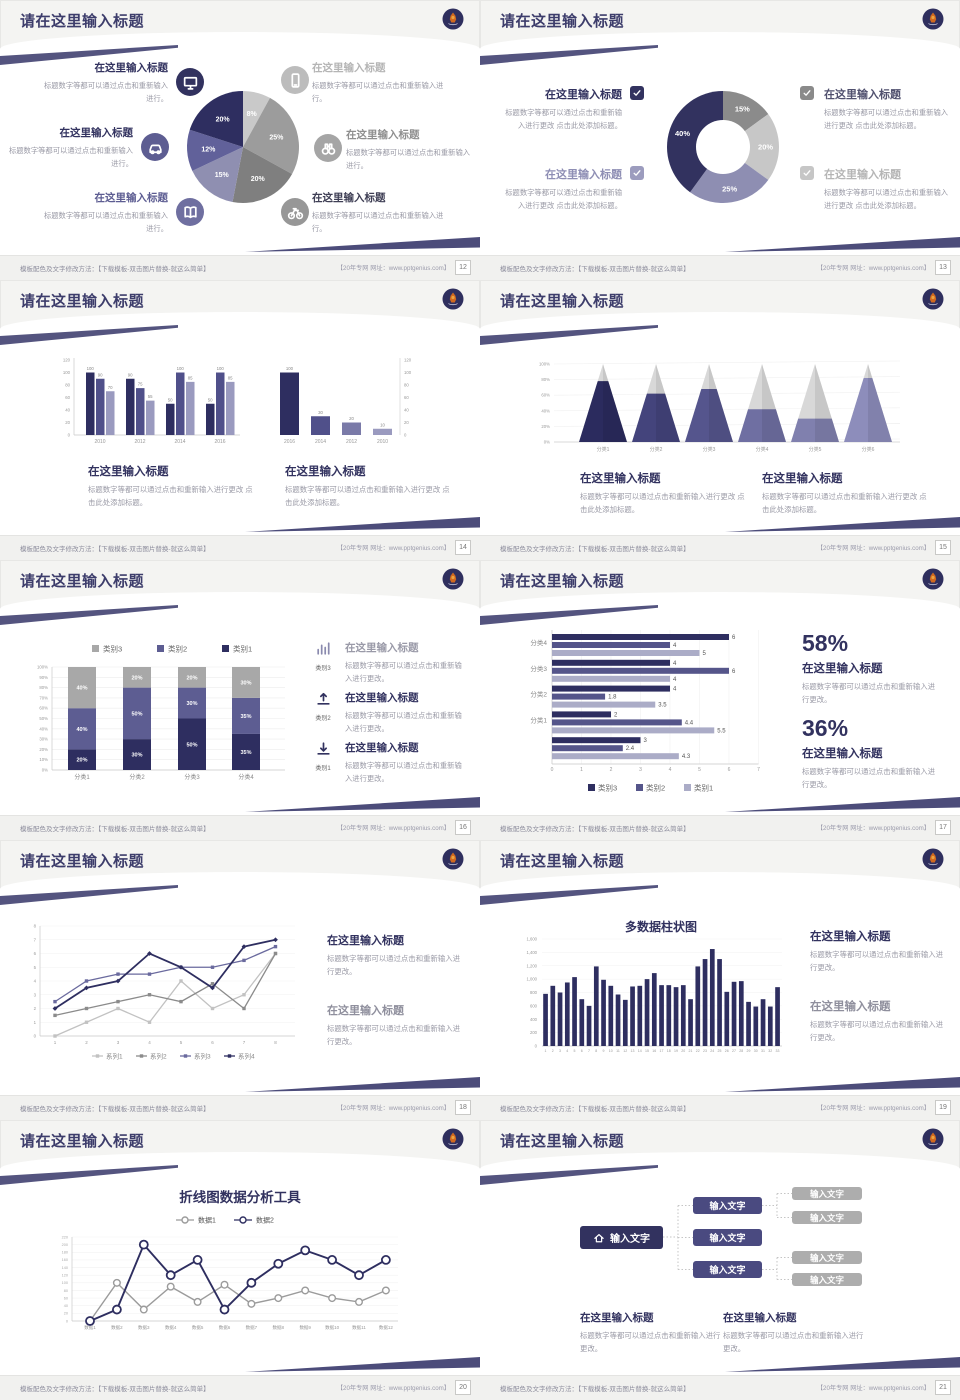 The image size is (960, 1400). I want to click on tree-mid-node-3: 输入文字, so click(727, 1269).